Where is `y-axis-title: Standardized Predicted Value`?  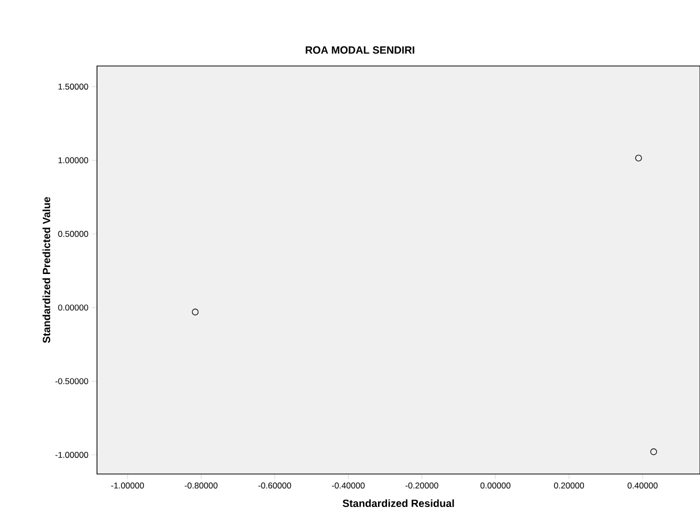
y-axis-title: Standardized Predicted Value is located at coordinates (46, 270).